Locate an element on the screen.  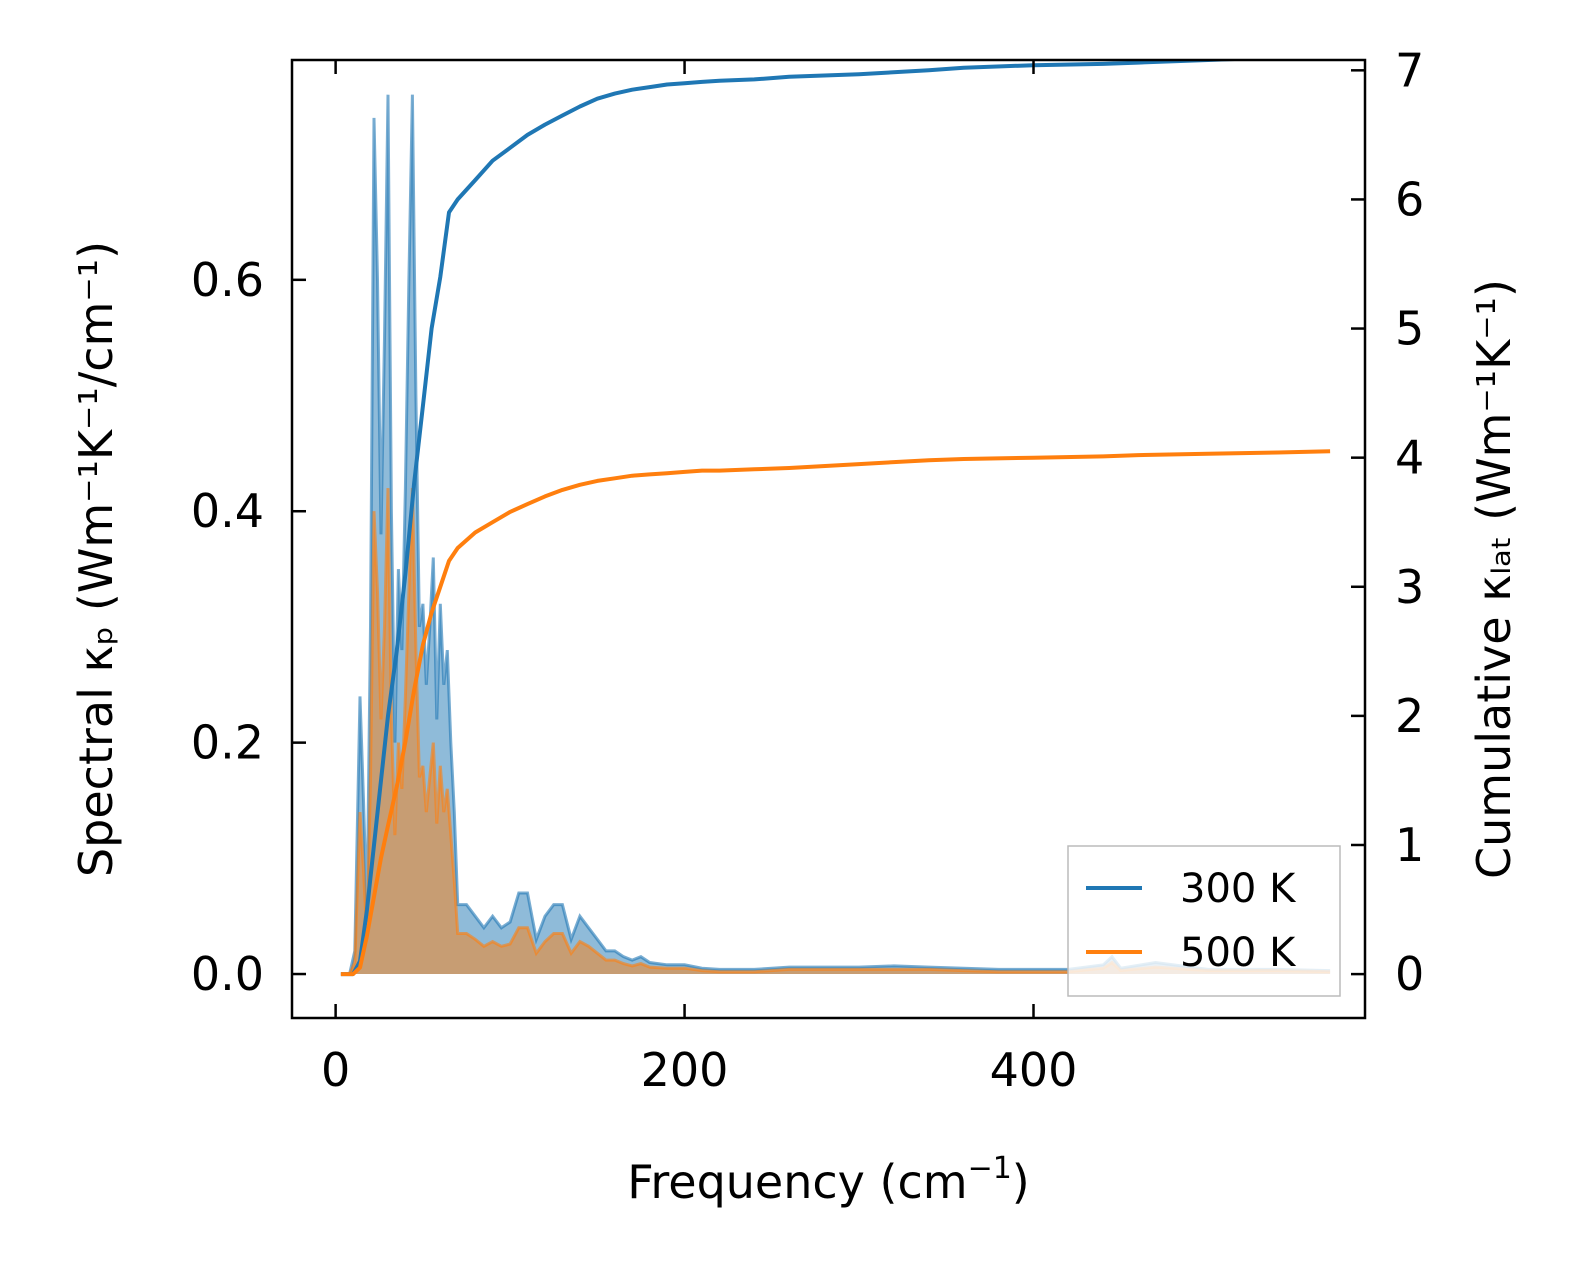
legend: 300 K 500 K is located at coordinates (1204, 921).